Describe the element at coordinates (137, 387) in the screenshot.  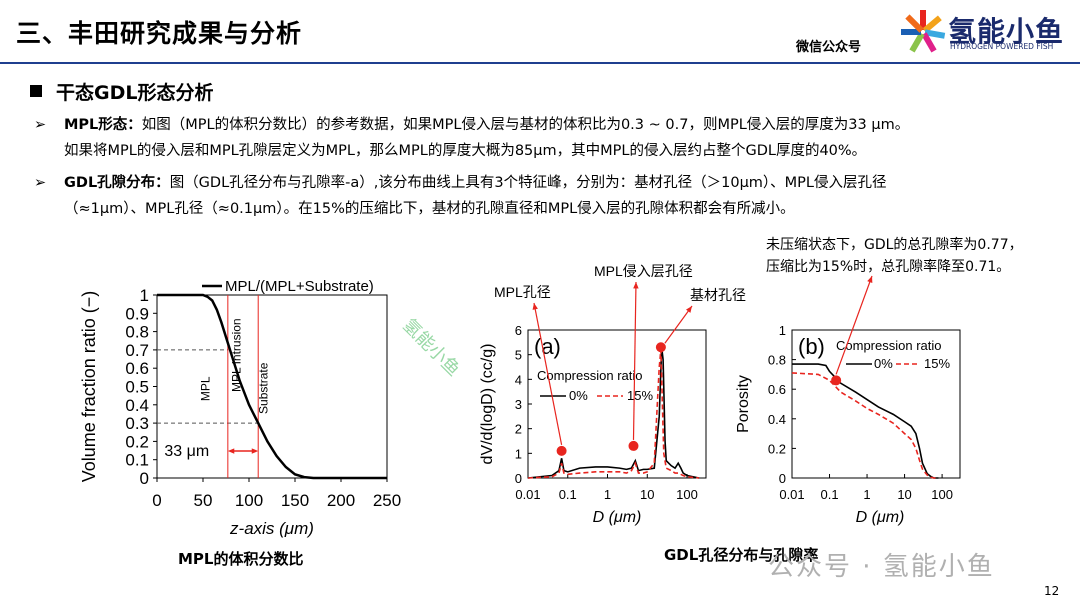
I see `chart1-ytick-label: 0.5` at that location.